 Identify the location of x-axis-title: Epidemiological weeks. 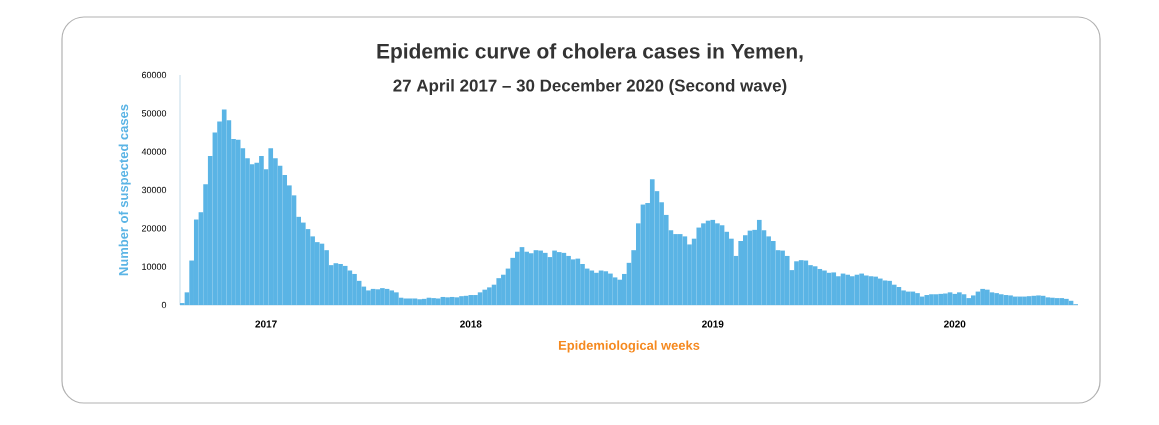
(629, 346).